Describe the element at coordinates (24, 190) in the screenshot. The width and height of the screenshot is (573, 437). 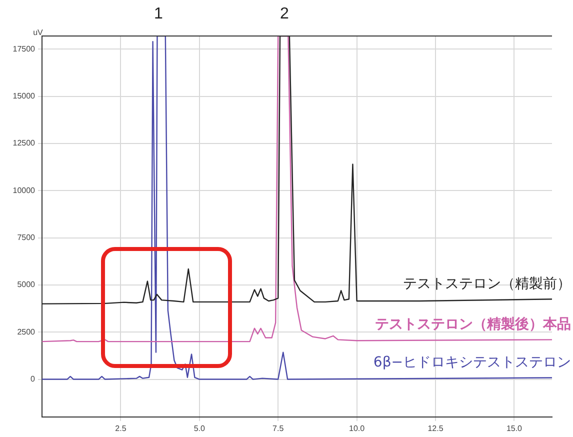
I see `y-tick-label: 10000` at that location.